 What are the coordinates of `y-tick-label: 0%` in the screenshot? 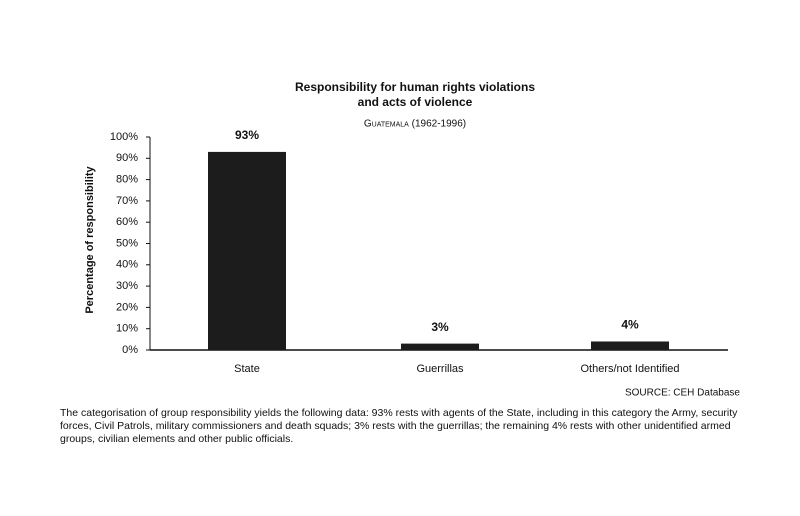 It's located at (130, 350).